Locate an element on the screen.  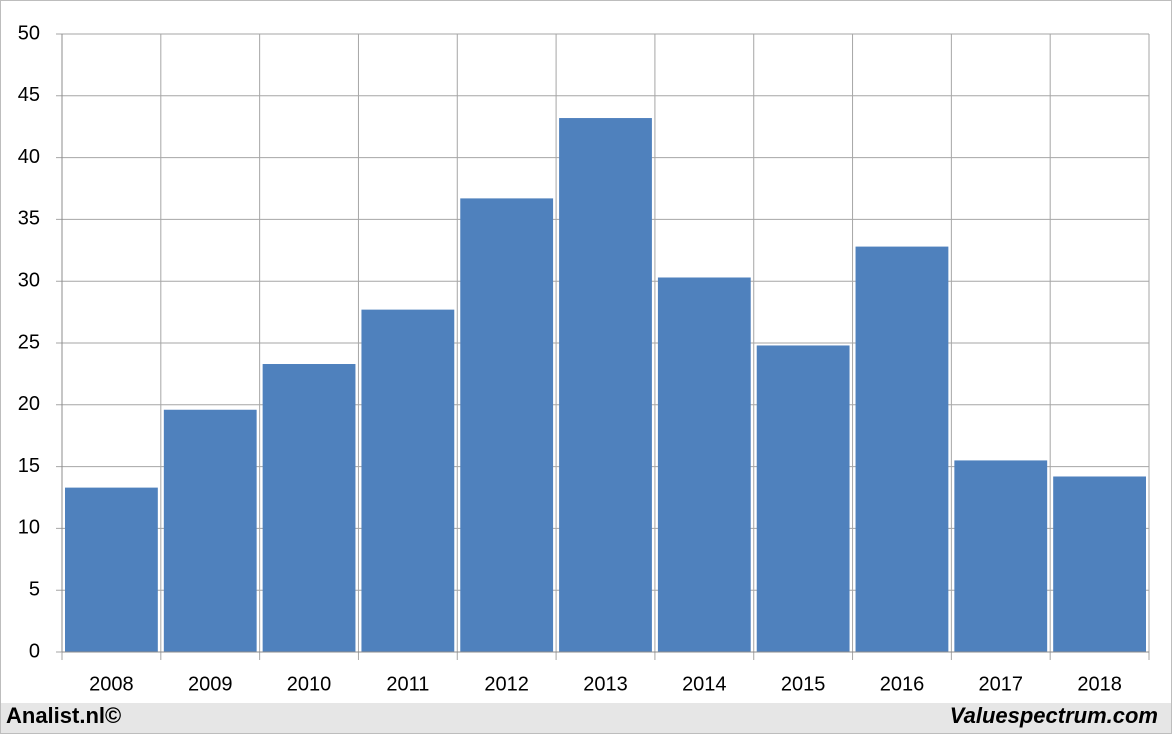
y-tick-label: 5 is located at coordinates (34, 589).